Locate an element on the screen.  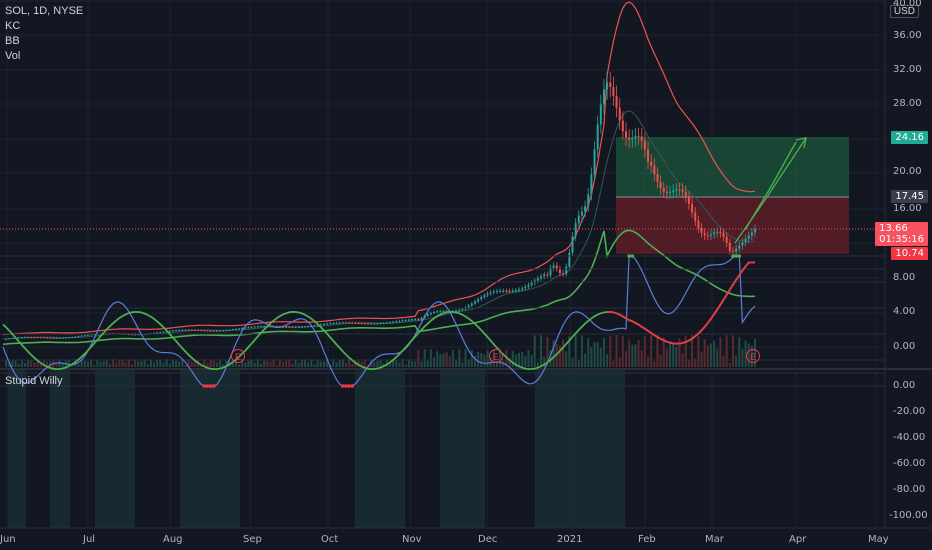
indicator-vol: Vol is located at coordinates (13, 56).